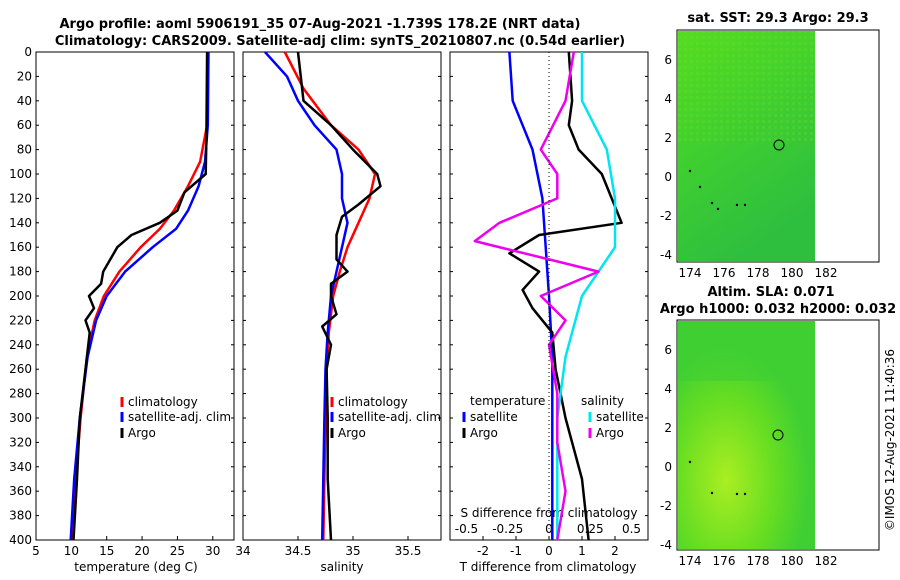 Image resolution: width=900 pixels, height=580 pixels. I want to click on salinity-x-tick-label: 35, so click(352, 551).